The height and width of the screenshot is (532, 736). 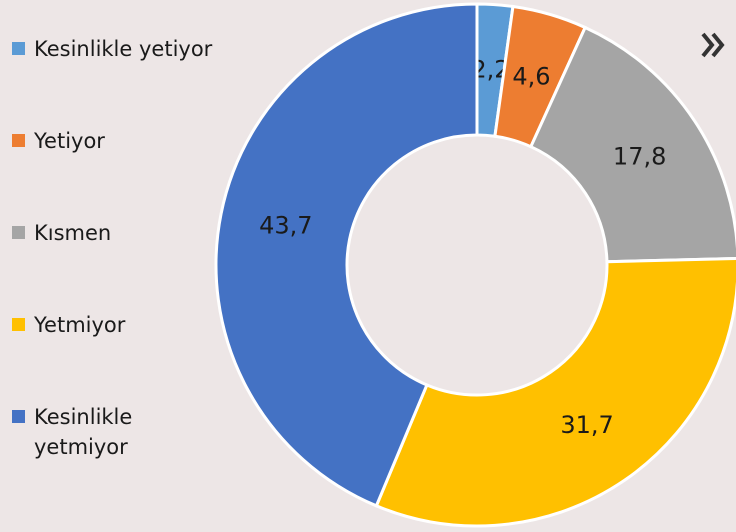 What do you see at coordinates (123, 49) in the screenshot?
I see `legend-label: Kesinlikle yetiyor` at bounding box center [123, 49].